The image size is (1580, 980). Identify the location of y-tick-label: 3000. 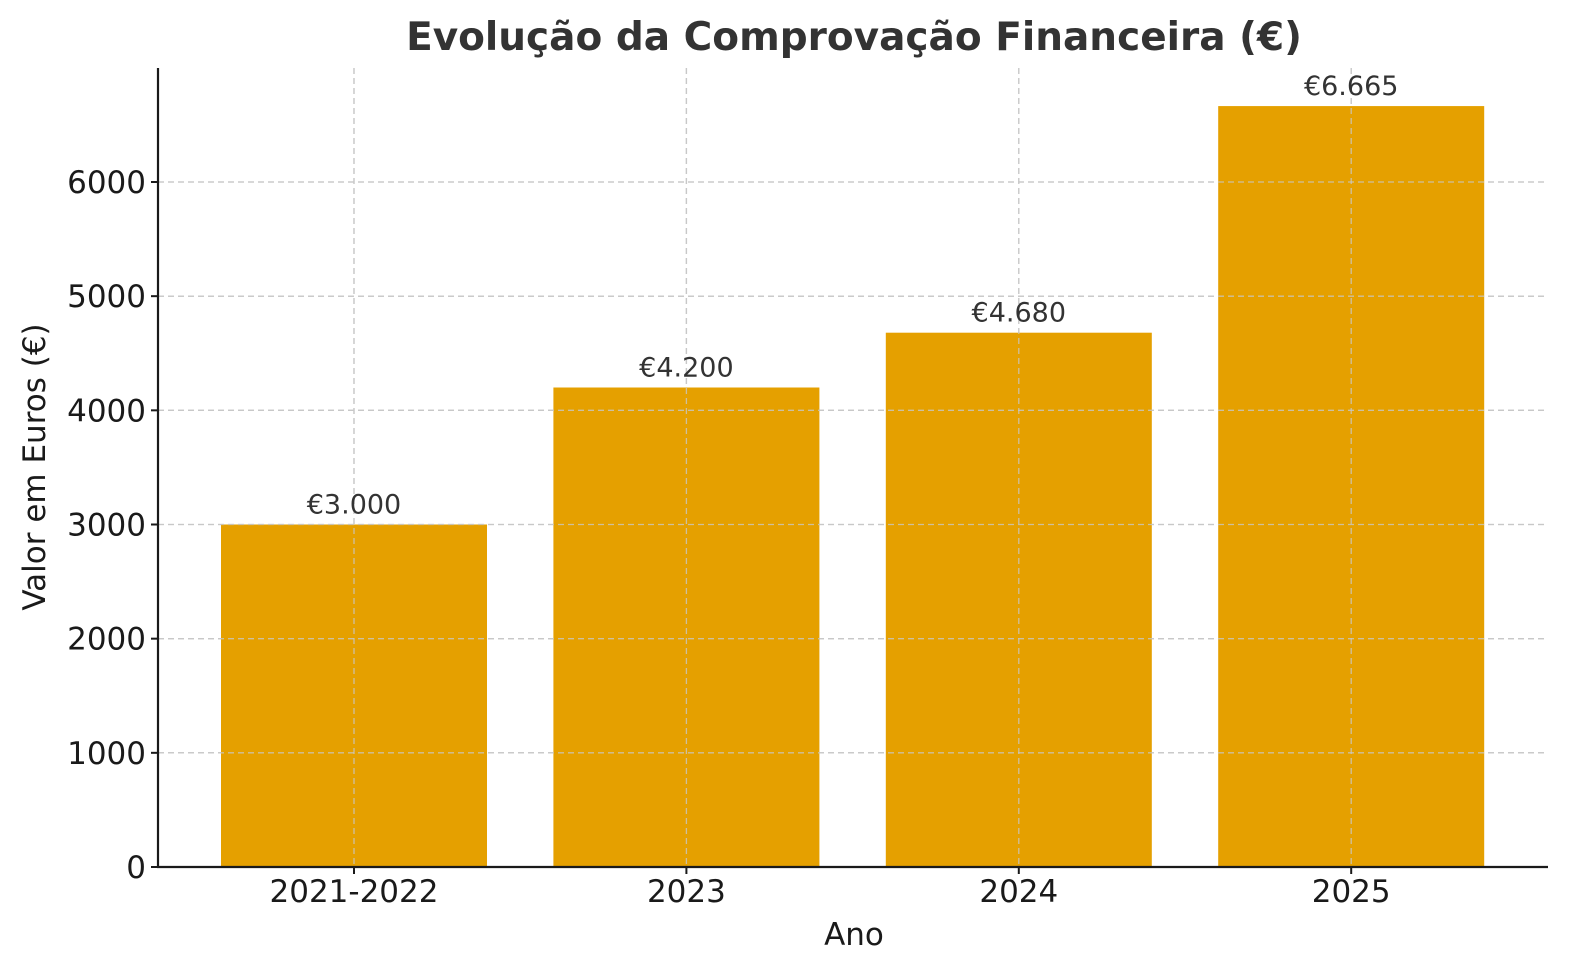
(106, 526).